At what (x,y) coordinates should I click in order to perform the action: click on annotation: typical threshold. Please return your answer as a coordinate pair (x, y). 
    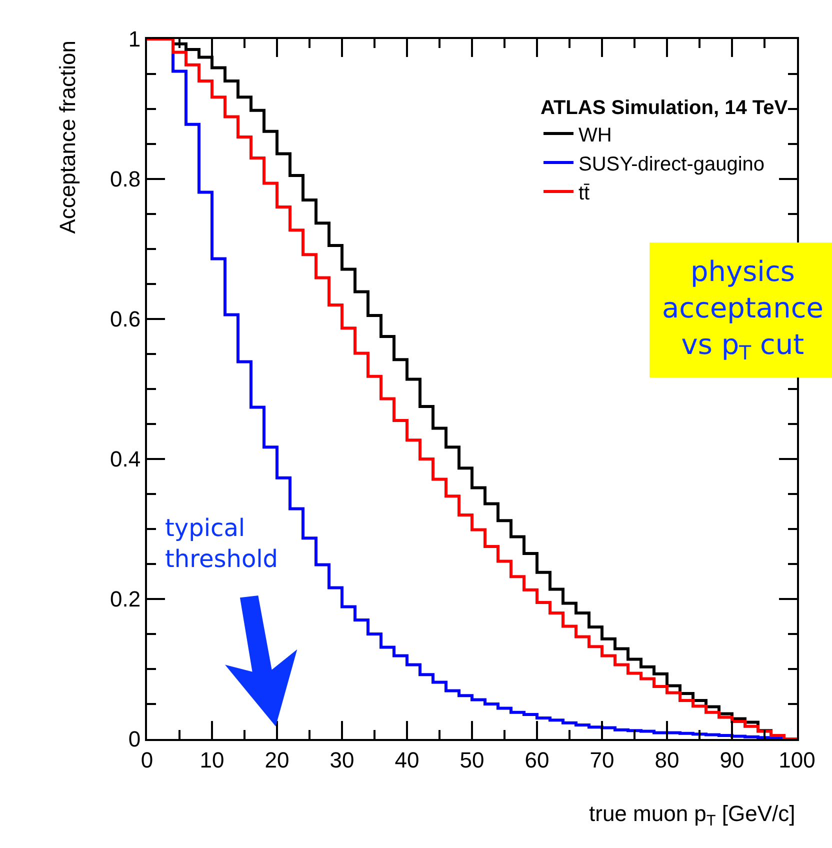
    Looking at the image, I should click on (221, 544).